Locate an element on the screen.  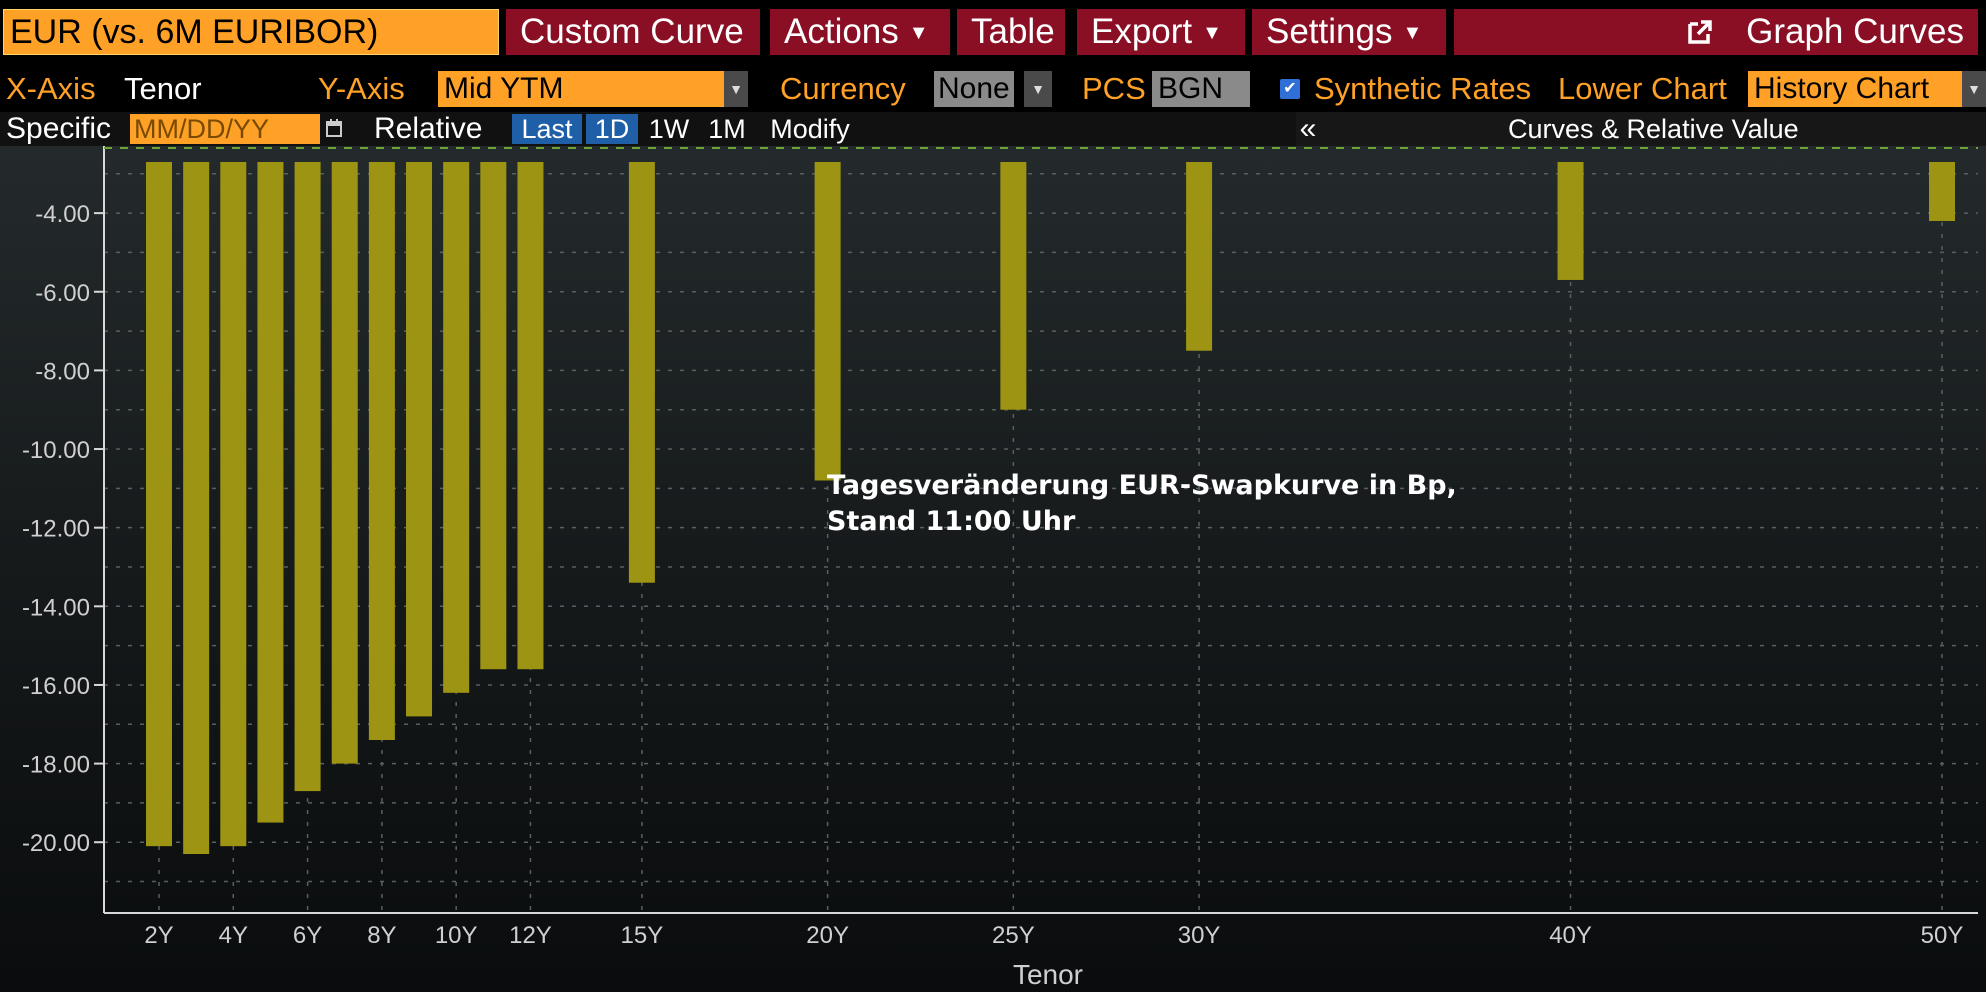
settings-label: Settings is located at coordinates (1329, 31).